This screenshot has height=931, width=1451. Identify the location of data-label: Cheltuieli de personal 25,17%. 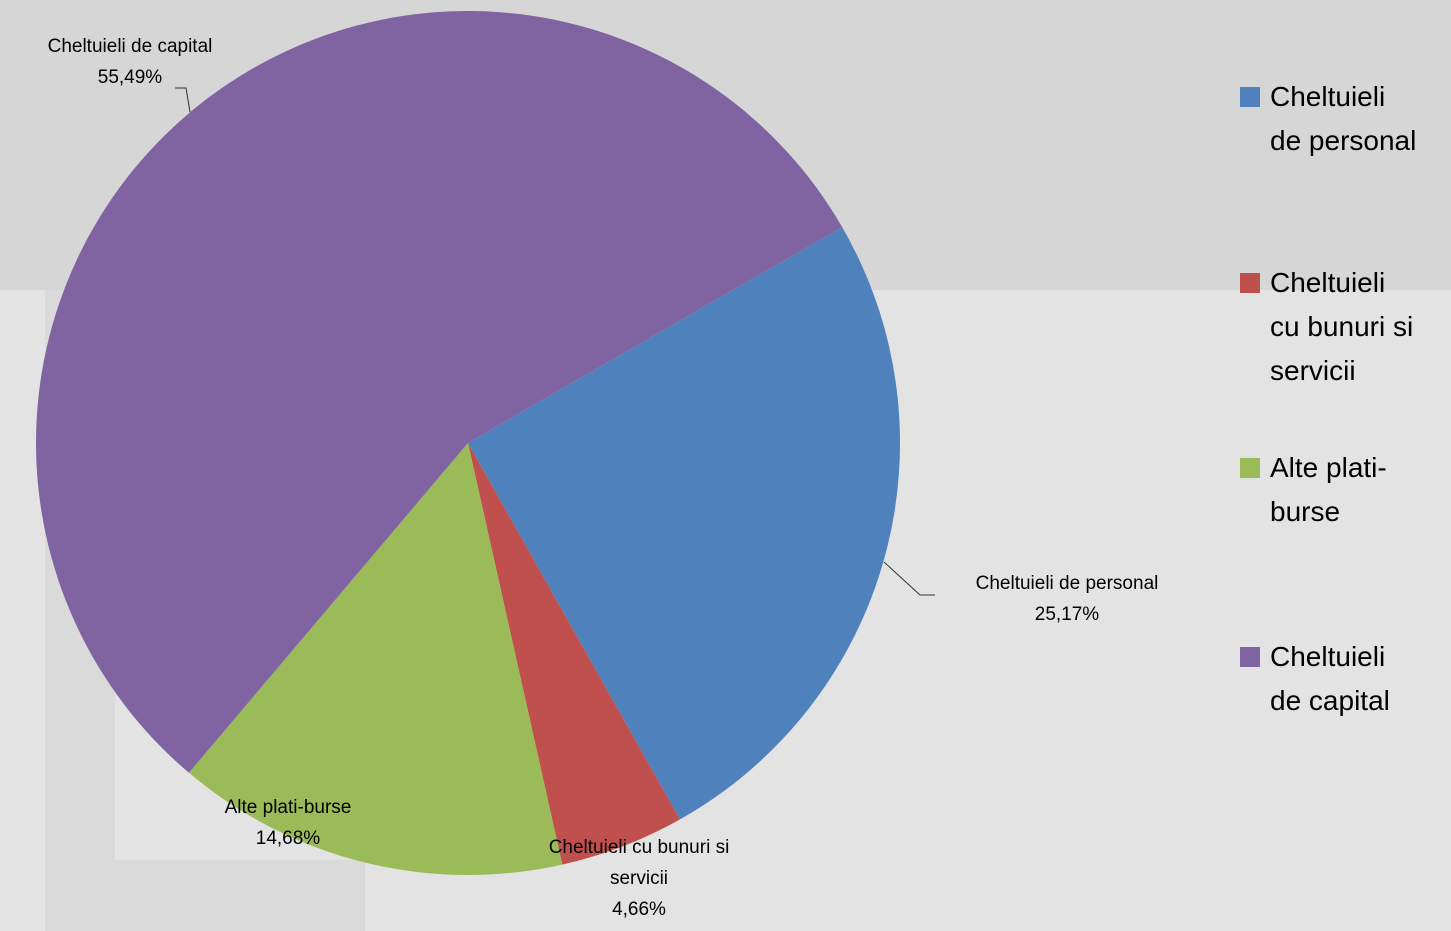
(1067, 599).